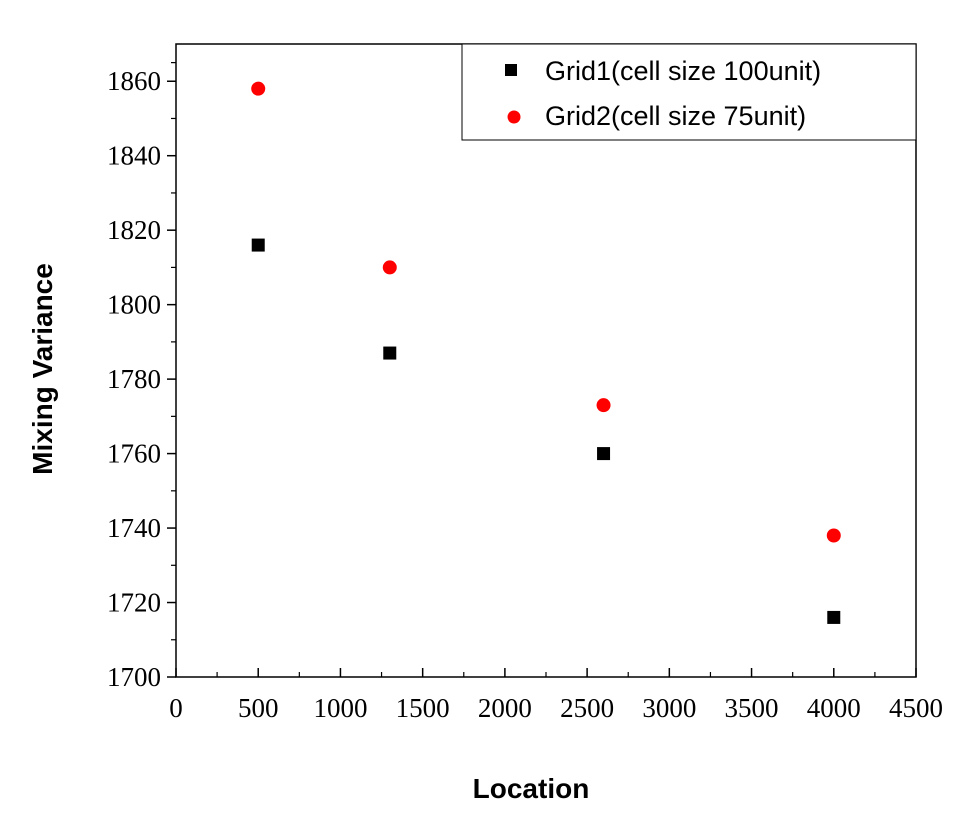 Image resolution: width=966 pixels, height=822 pixels. What do you see at coordinates (683, 71) in the screenshot?
I see `legend-label-grid1: Grid1(cell size 100unit)` at bounding box center [683, 71].